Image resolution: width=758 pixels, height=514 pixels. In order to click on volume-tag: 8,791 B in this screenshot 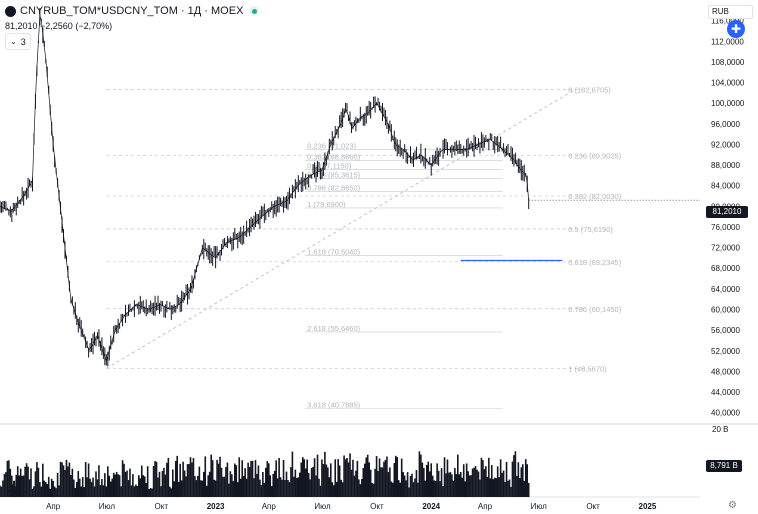, I will do `click(724, 466)`.